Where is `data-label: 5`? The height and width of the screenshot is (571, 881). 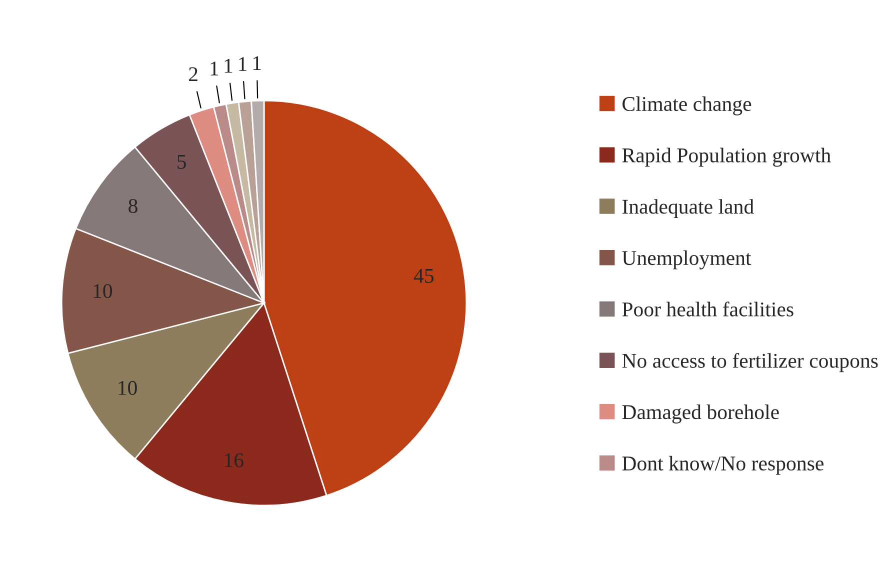
data-label: 5 is located at coordinates (182, 161).